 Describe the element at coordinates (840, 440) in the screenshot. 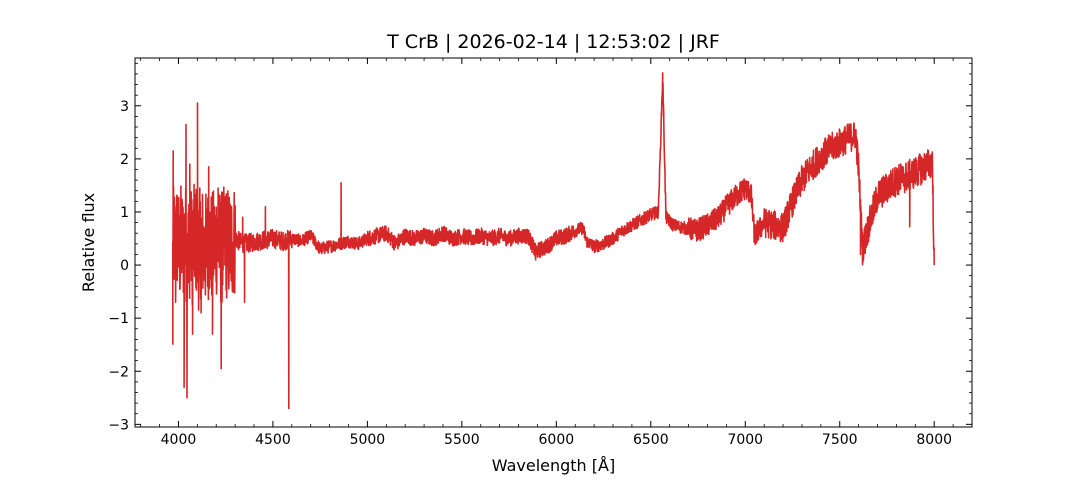

I see `x-tick-label: 7500` at that location.